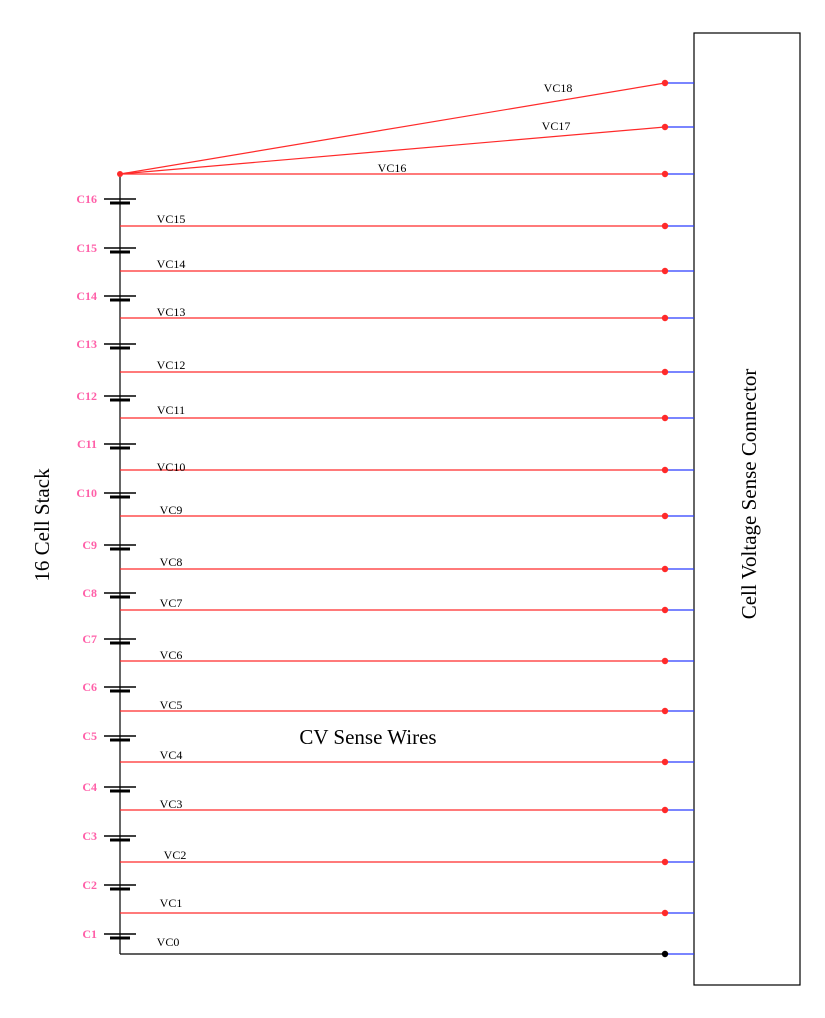 This screenshot has width=825, height=1018. What do you see at coordinates (171, 603) in the screenshot?
I see `wire-label-vc7: VC7` at bounding box center [171, 603].